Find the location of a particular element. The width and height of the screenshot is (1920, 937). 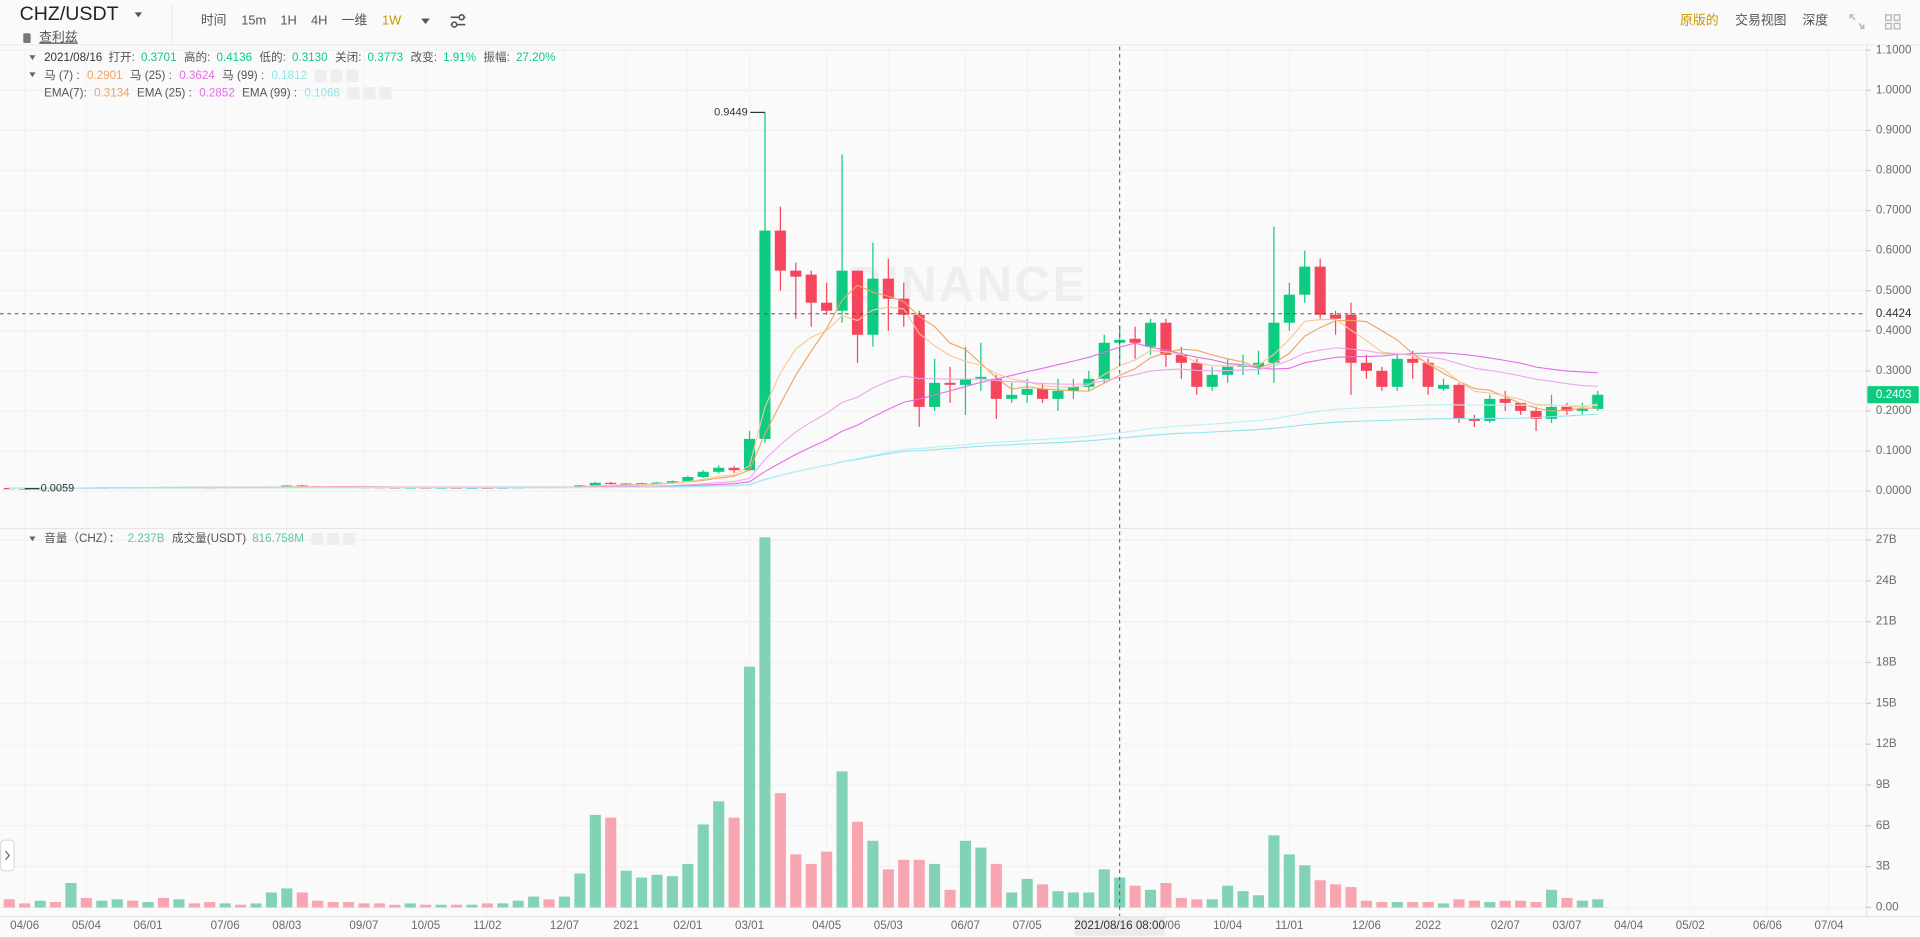

low-label: 0.0059 is located at coordinates (58, 489).